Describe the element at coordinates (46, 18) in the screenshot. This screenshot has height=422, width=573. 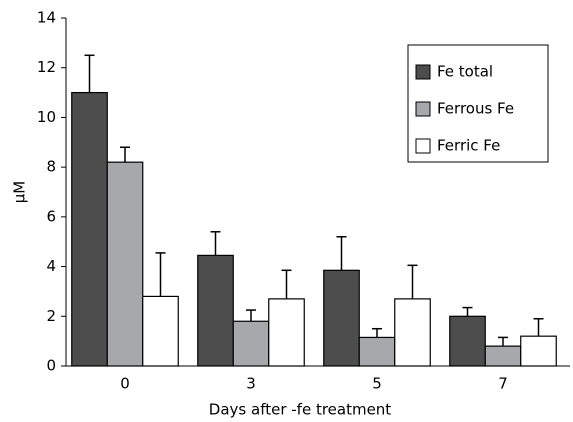
I see `y-tick-label: 14` at that location.